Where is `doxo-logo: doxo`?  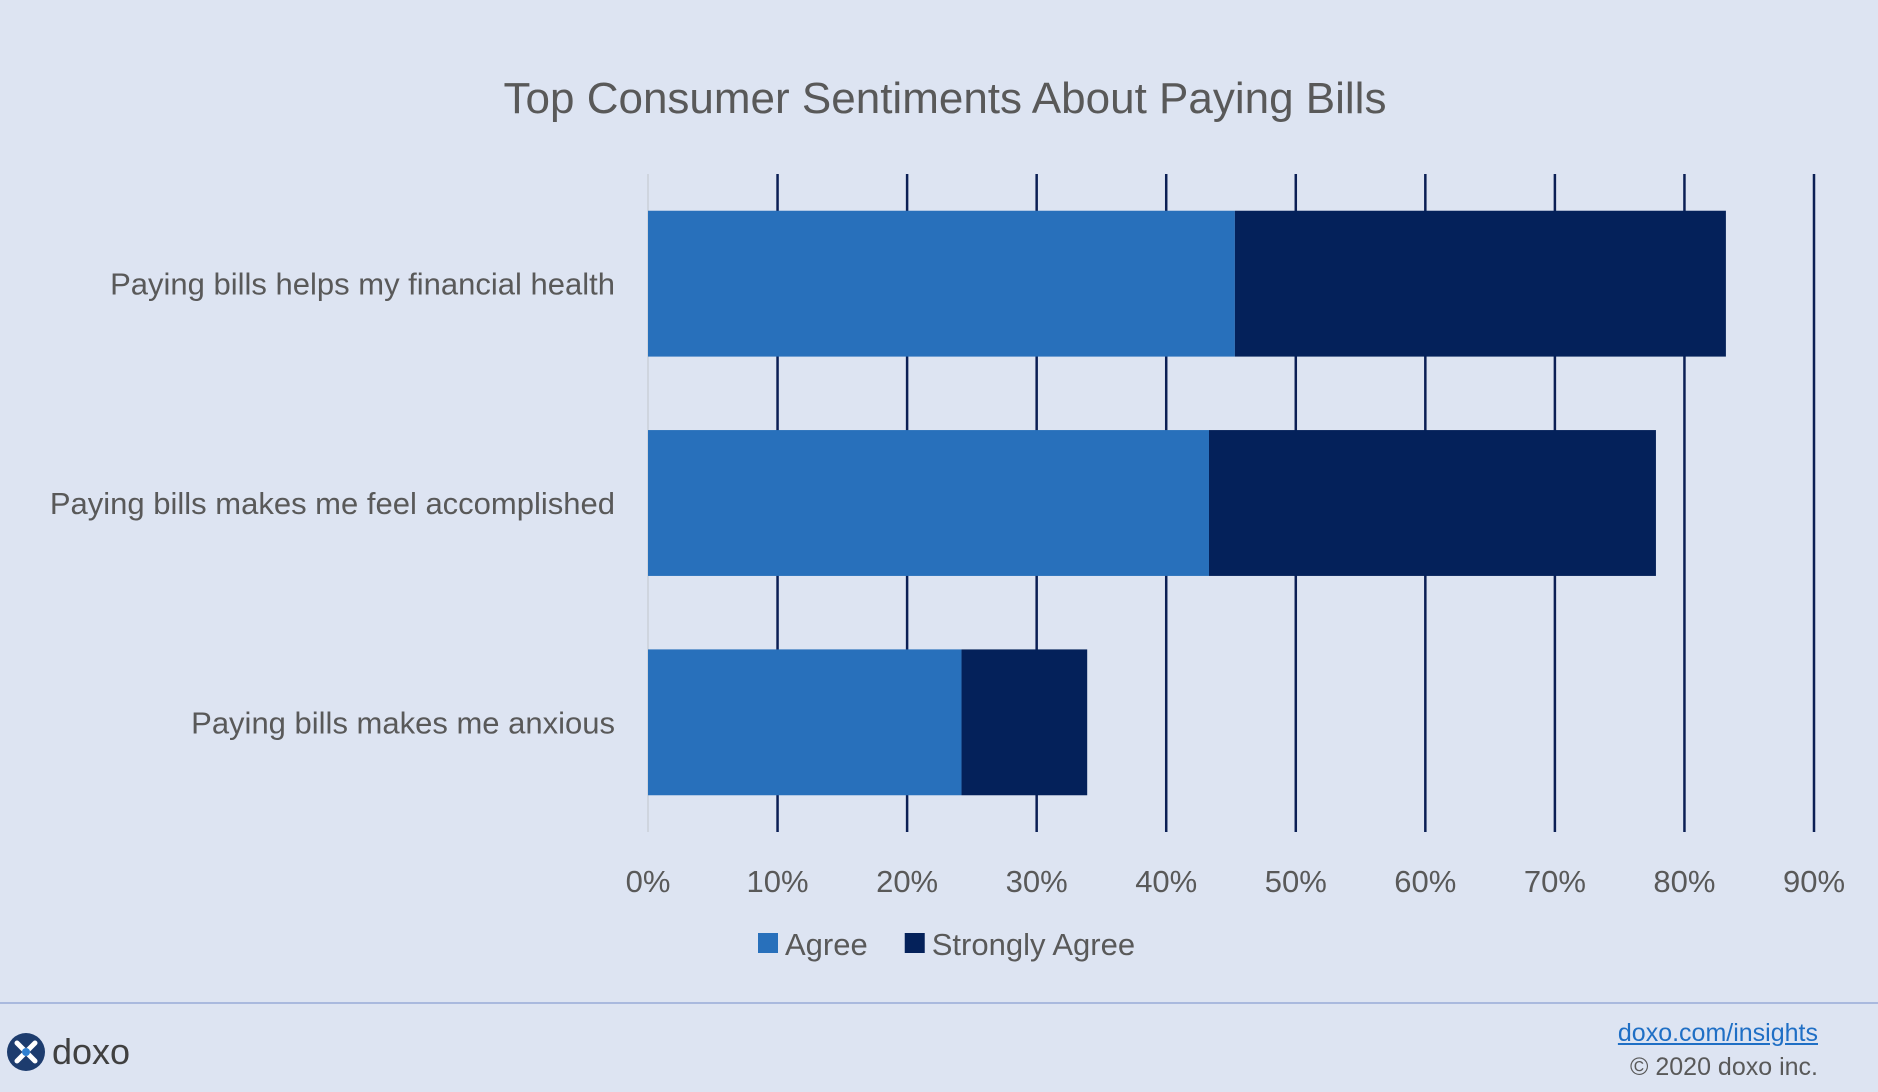
doxo-logo: doxo is located at coordinates (68, 1052).